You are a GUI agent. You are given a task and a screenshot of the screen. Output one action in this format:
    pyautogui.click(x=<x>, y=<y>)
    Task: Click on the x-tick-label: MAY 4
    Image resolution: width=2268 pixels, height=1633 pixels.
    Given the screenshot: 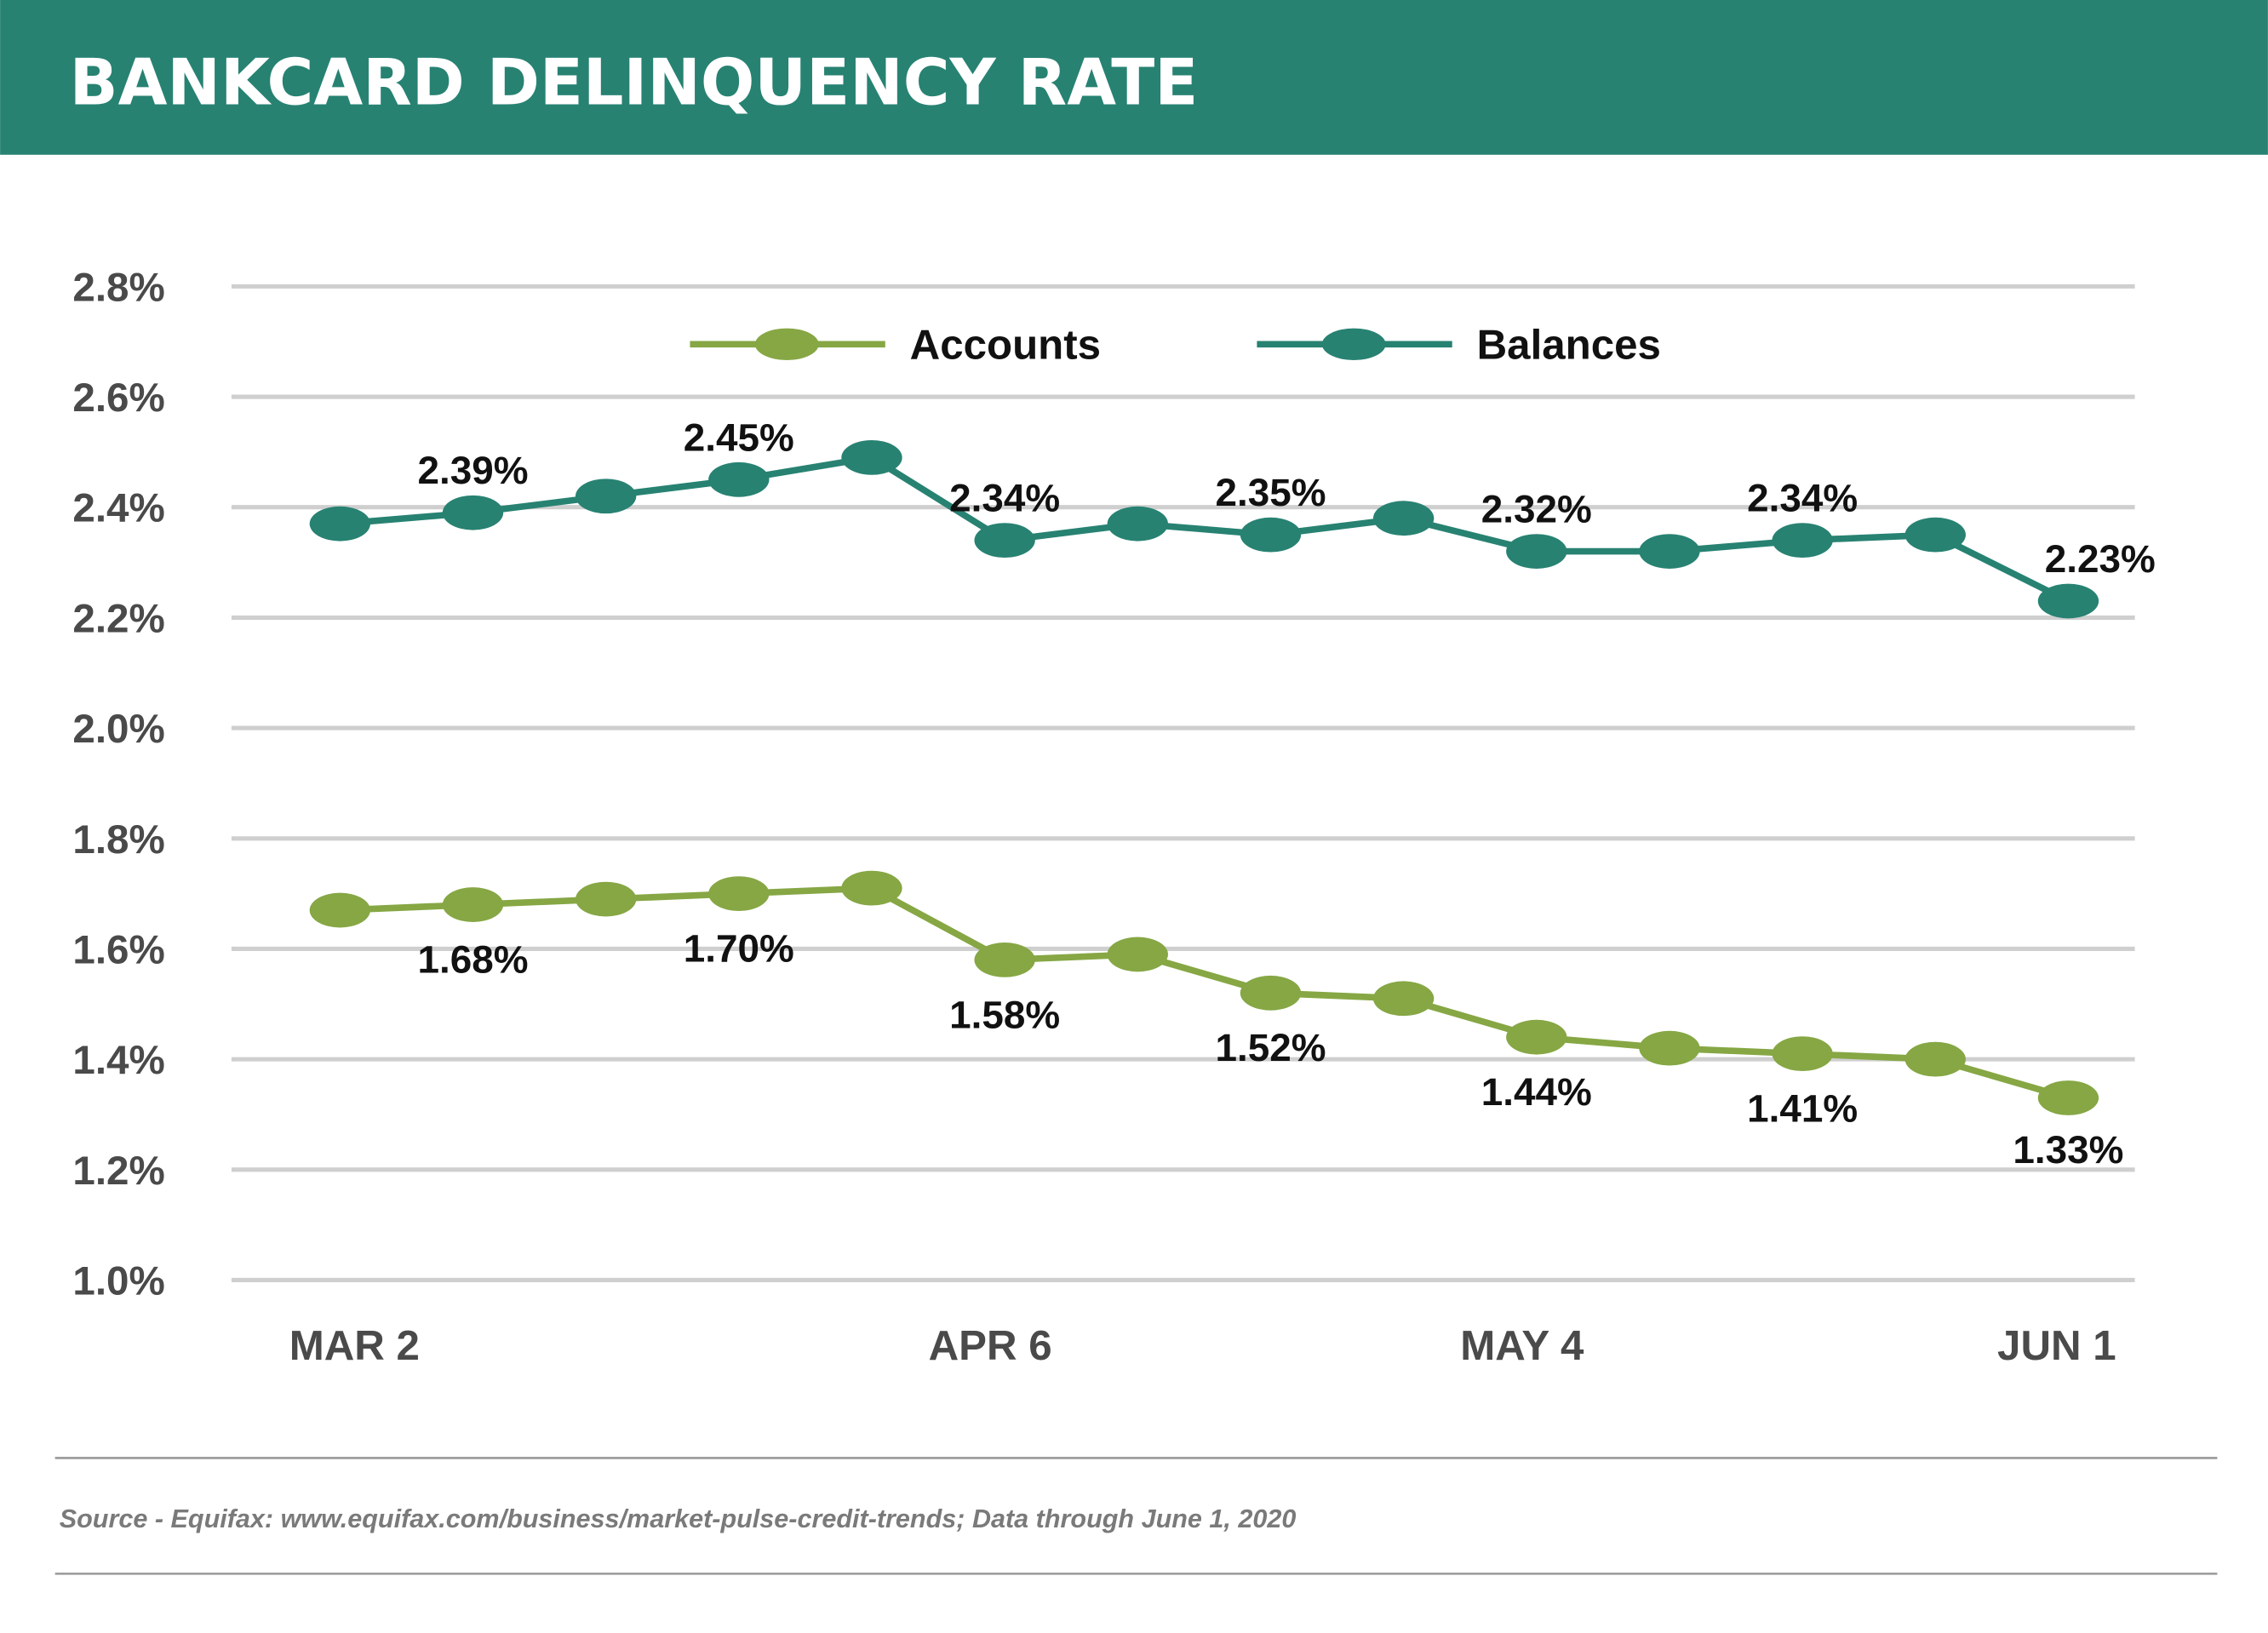 What is the action you would take?
    pyautogui.click(x=1522, y=1346)
    